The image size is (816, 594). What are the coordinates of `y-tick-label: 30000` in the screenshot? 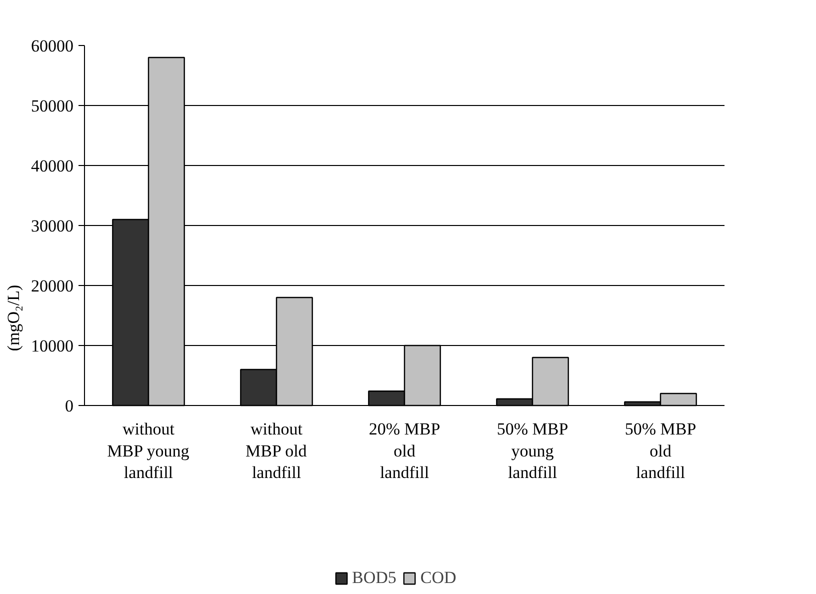 It's located at (52, 226).